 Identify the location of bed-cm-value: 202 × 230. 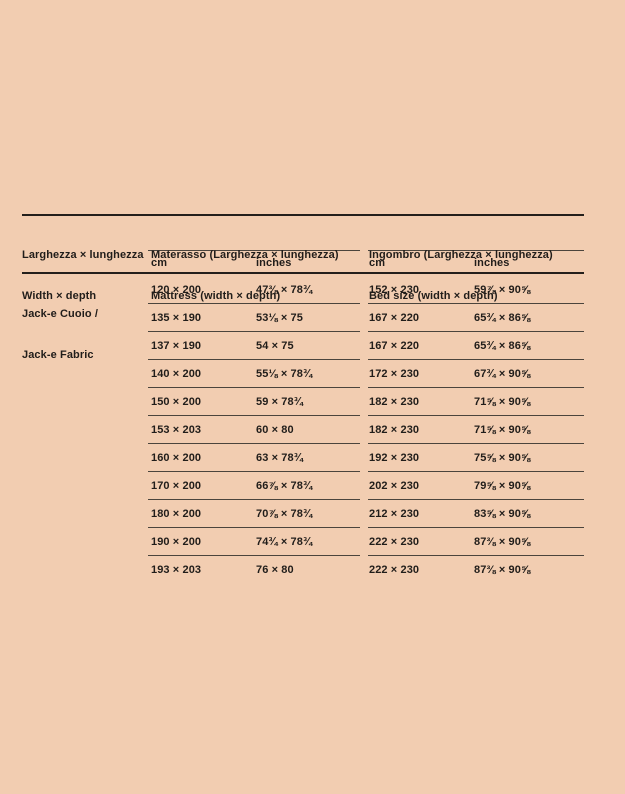
(394, 486).